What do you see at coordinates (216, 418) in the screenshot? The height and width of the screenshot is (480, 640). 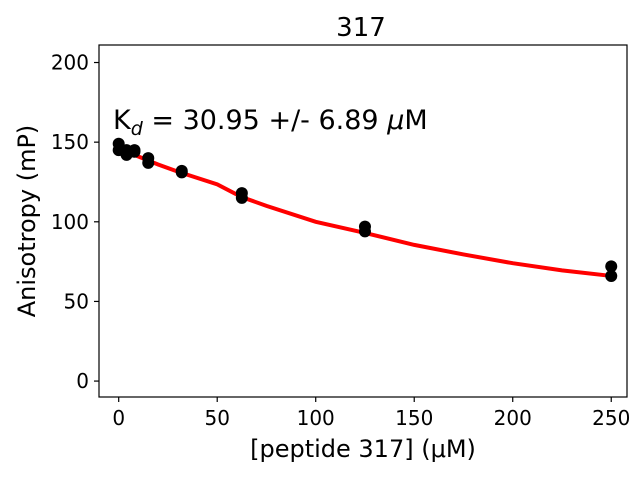 I see `x-tick-label: 50` at bounding box center [216, 418].